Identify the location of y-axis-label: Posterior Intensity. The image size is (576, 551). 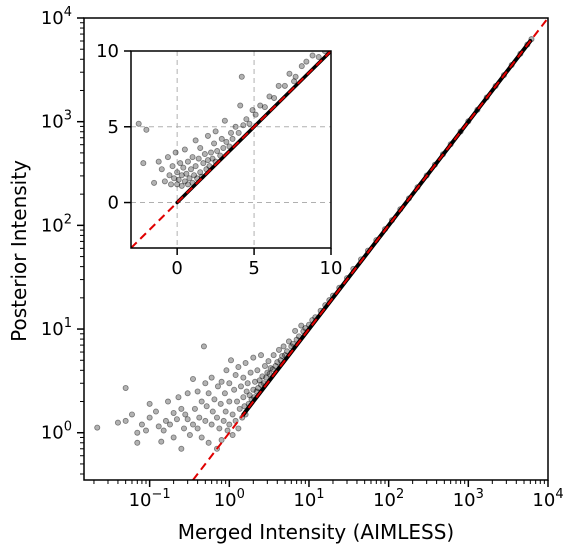
(19, 251).